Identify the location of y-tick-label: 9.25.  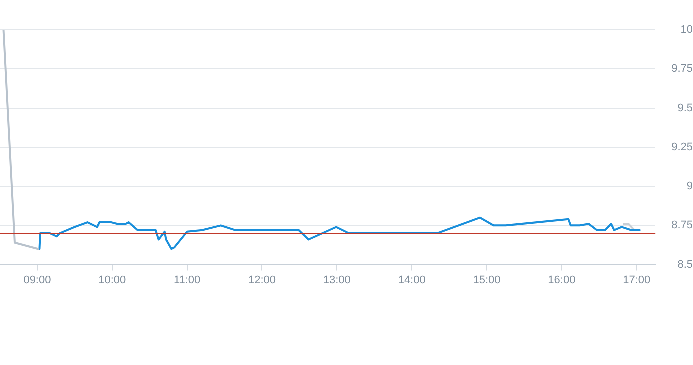
(682, 147).